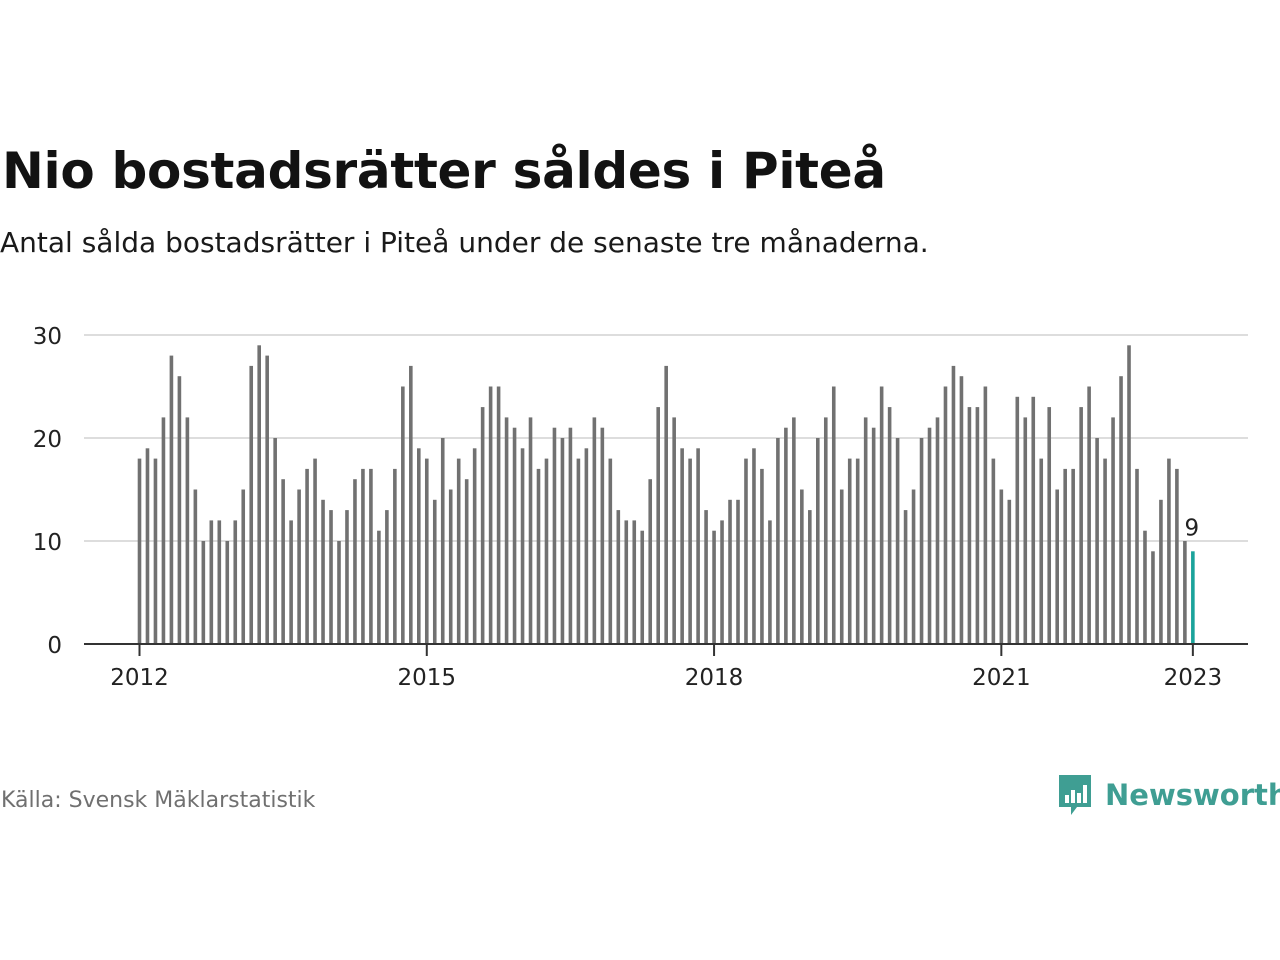 This screenshot has width=1280, height=960. I want to click on y-tick-label: 30, so click(47, 337).